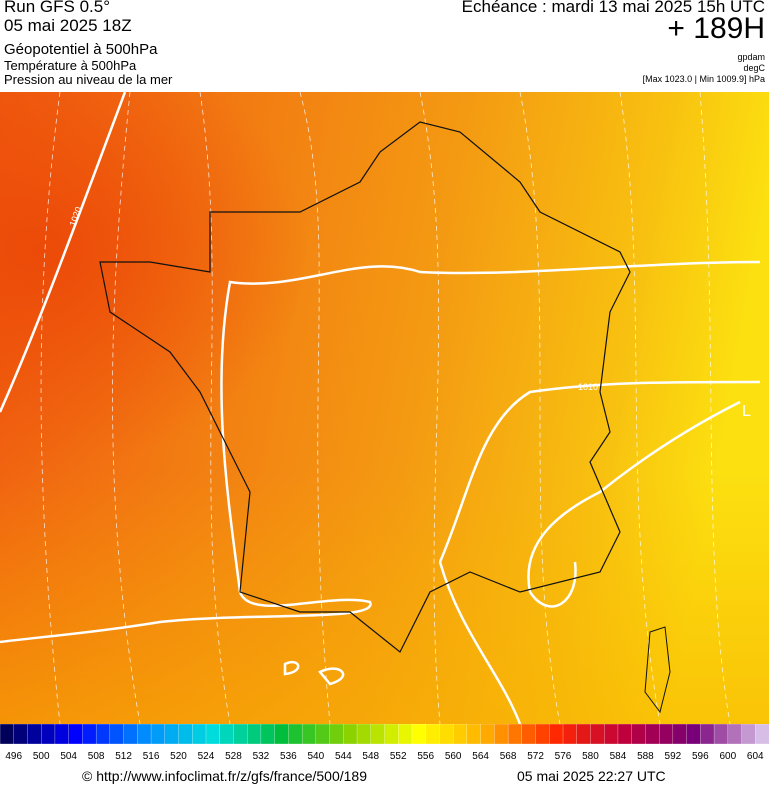  What do you see at coordinates (751, 57) in the screenshot?
I see `unit: gpdam` at bounding box center [751, 57].